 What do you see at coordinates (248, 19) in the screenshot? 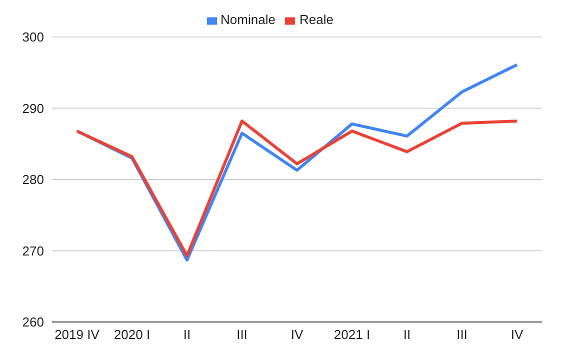
I see `legend-label: Nominale` at bounding box center [248, 19].